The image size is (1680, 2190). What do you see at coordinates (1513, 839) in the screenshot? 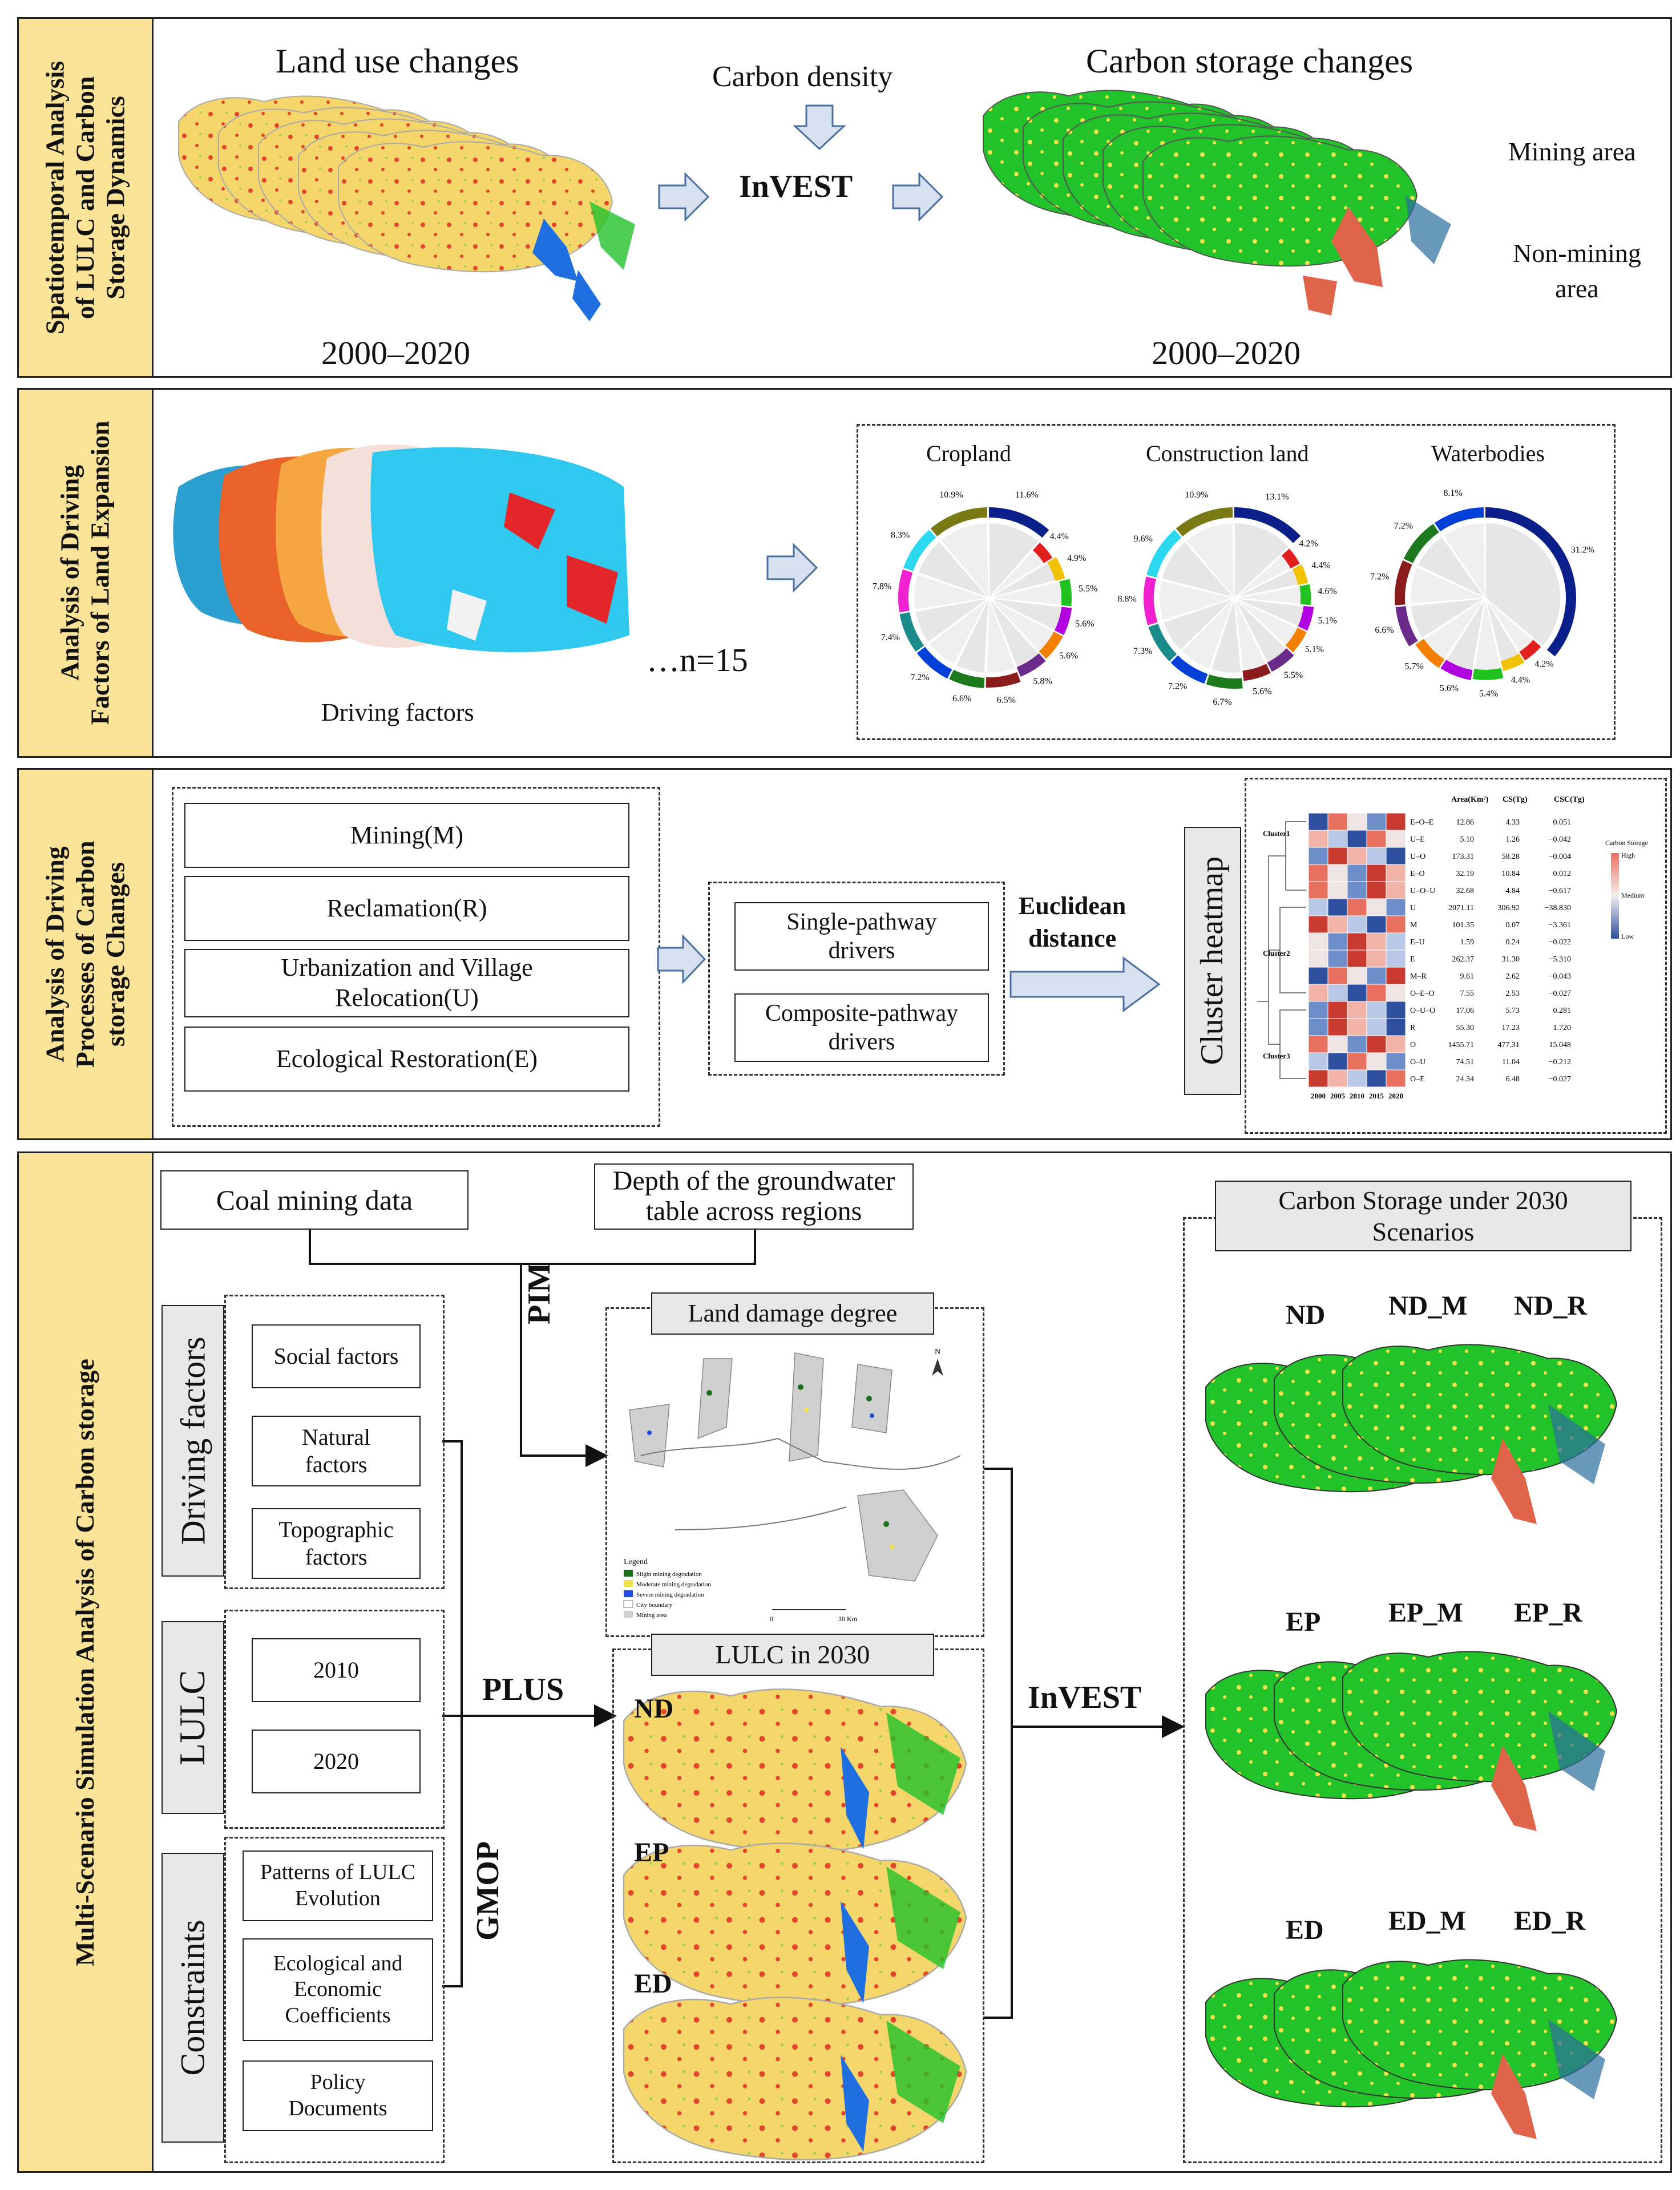
I see `heatmap-row-cs: 1.26` at bounding box center [1513, 839].